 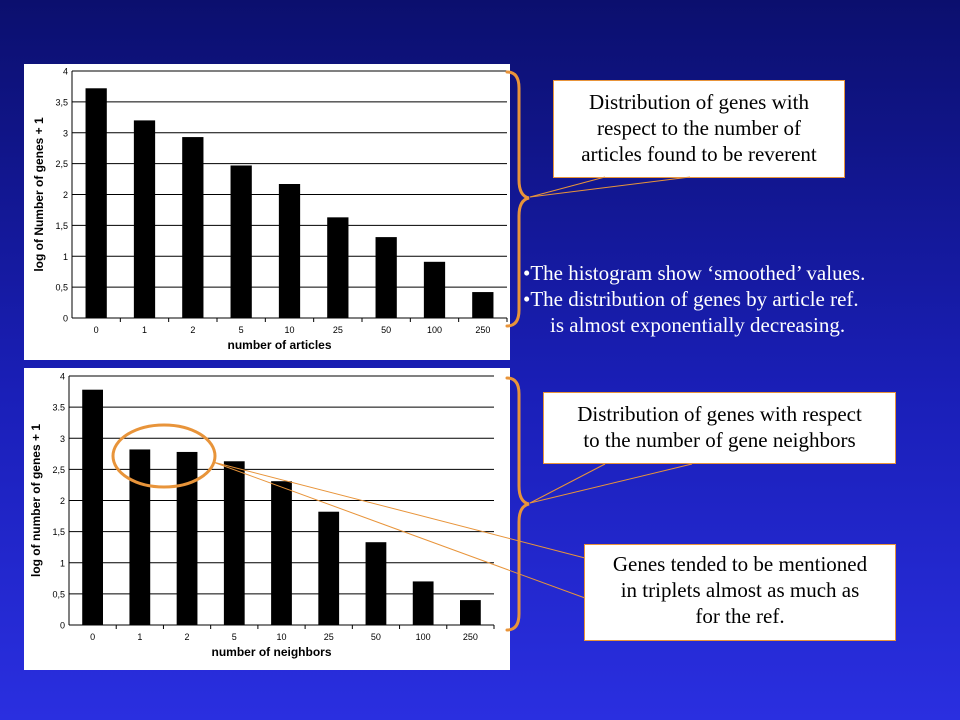 I want to click on callout-line: to the number of gene neighbors, so click(x=719, y=440).